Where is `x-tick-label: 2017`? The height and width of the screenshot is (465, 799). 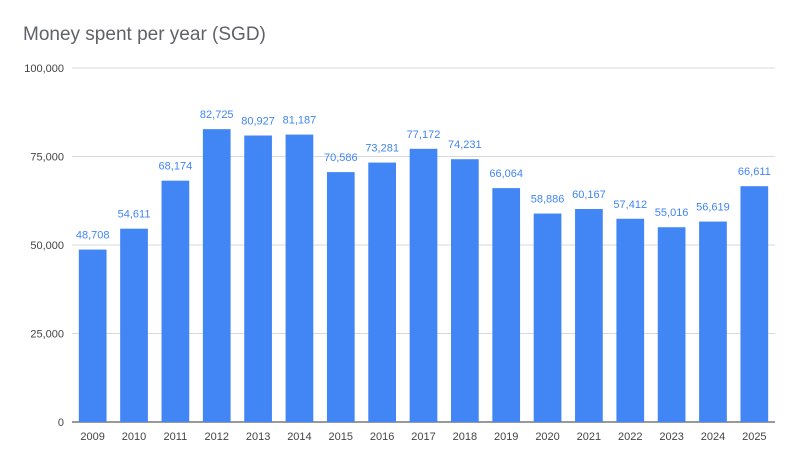 x-tick-label: 2017 is located at coordinates (423, 437).